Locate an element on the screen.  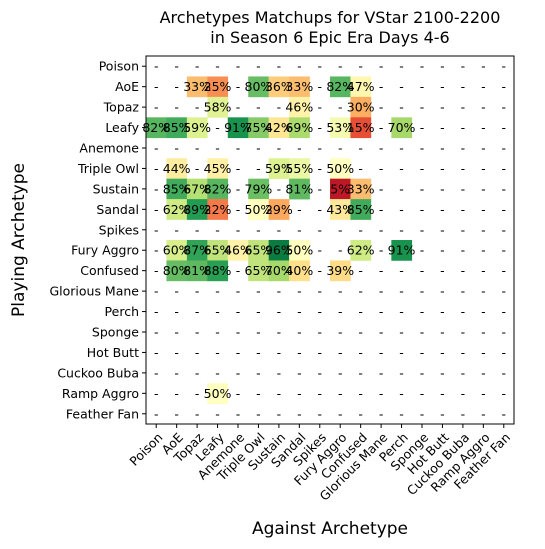
y-tick-label: Confused is located at coordinates (109, 270).